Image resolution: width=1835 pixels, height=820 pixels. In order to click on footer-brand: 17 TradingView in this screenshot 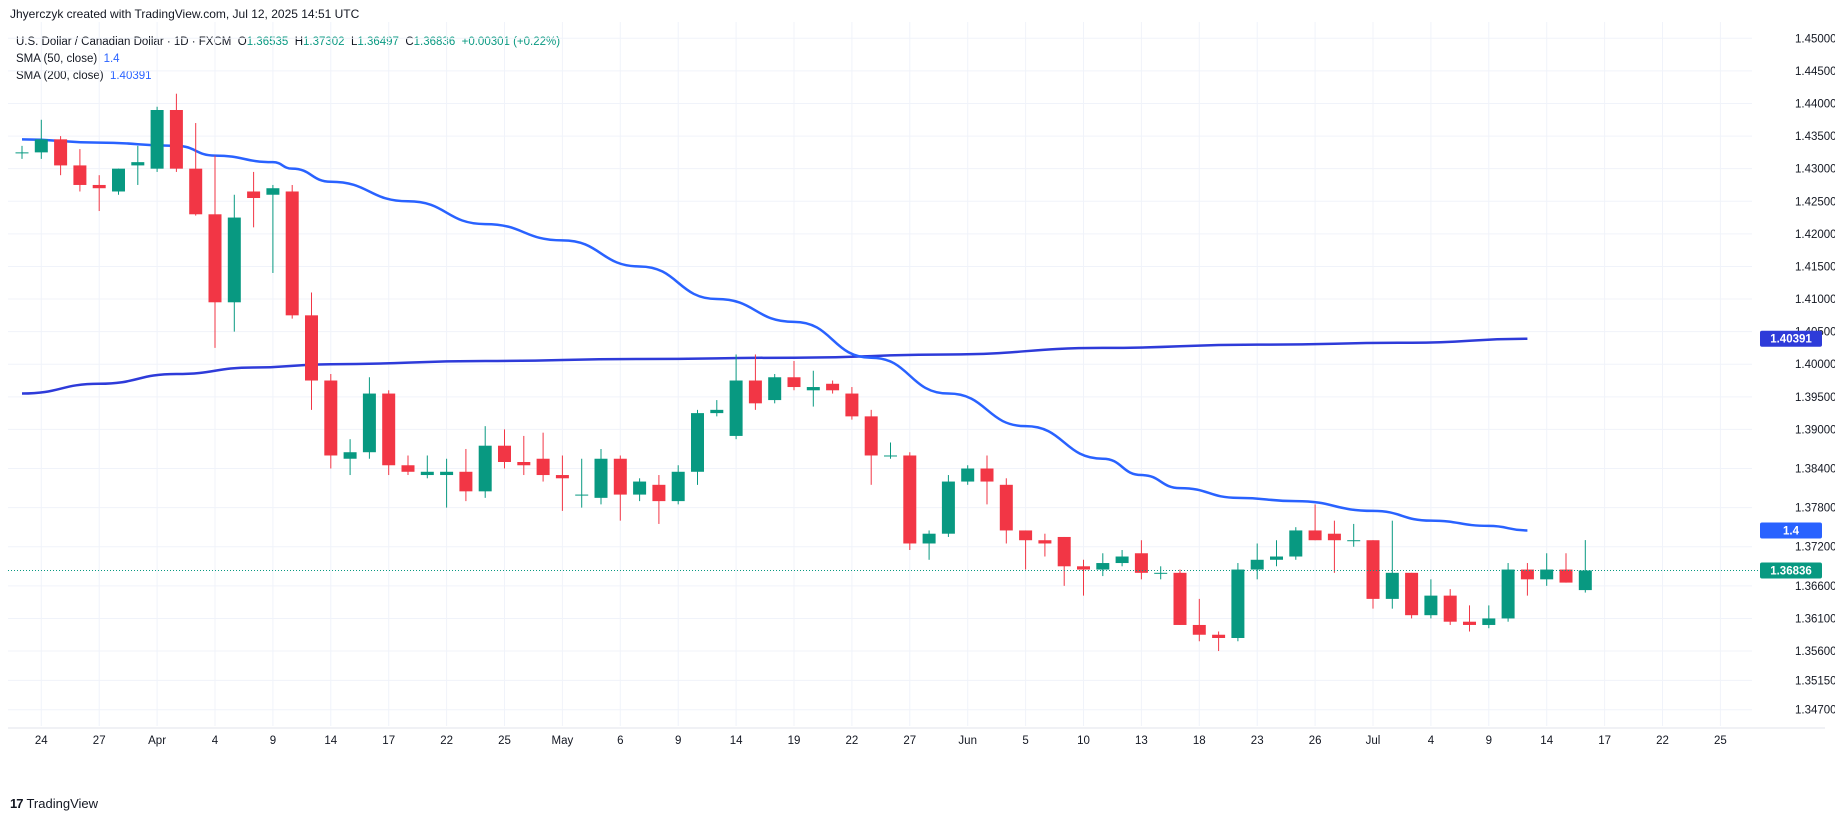, I will do `click(54, 803)`.